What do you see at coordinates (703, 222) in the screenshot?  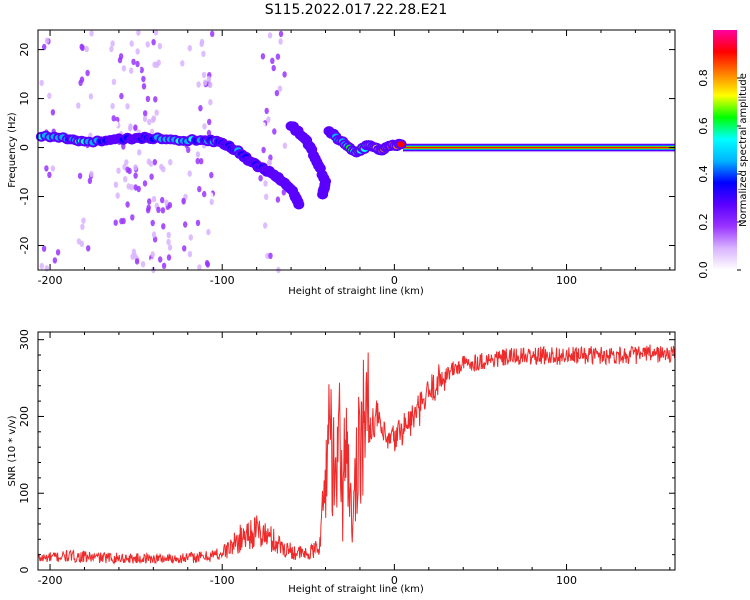 I see `colorbar-tick-label: 0.2` at bounding box center [703, 222].